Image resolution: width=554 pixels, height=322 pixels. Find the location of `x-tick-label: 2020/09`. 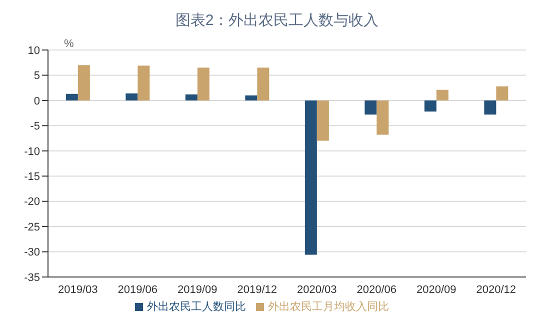

x-tick-label: 2020/09 is located at coordinates (436, 290).